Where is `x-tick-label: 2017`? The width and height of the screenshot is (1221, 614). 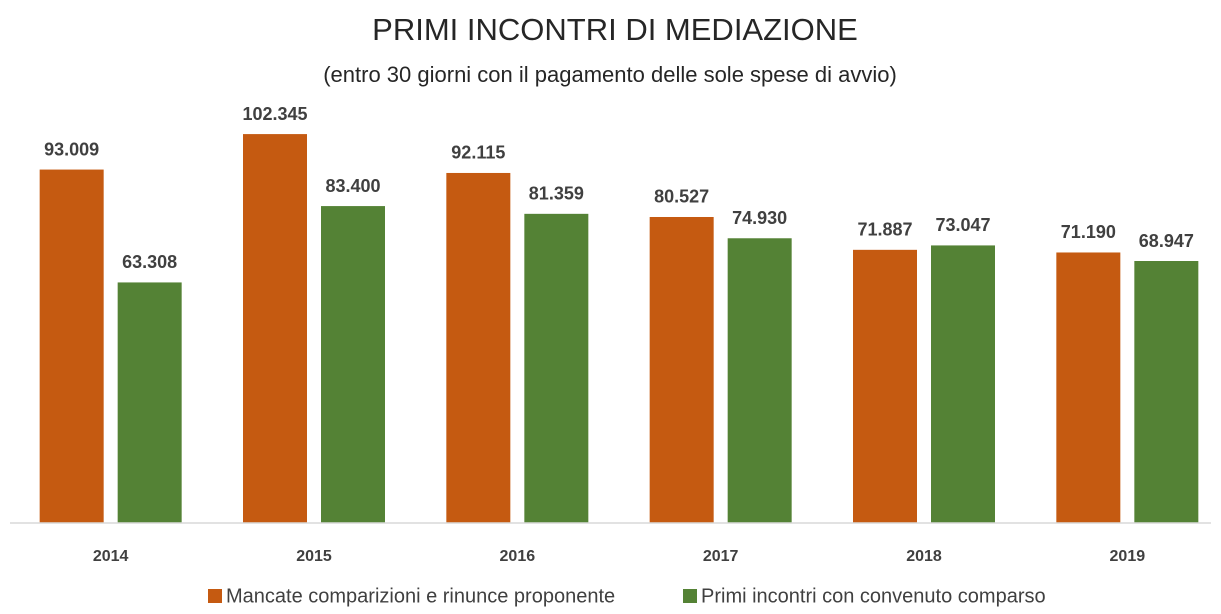
x-tick-label: 2017 is located at coordinates (721, 556).